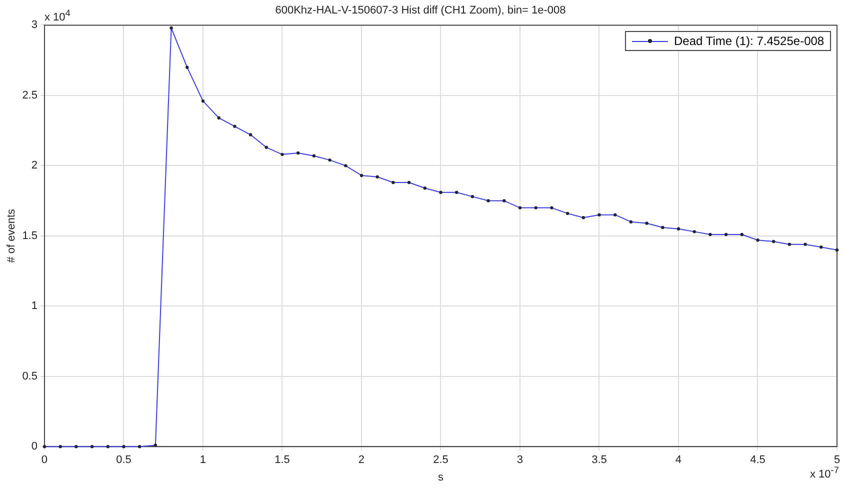  I want to click on x-tick-label: 3, so click(520, 460).